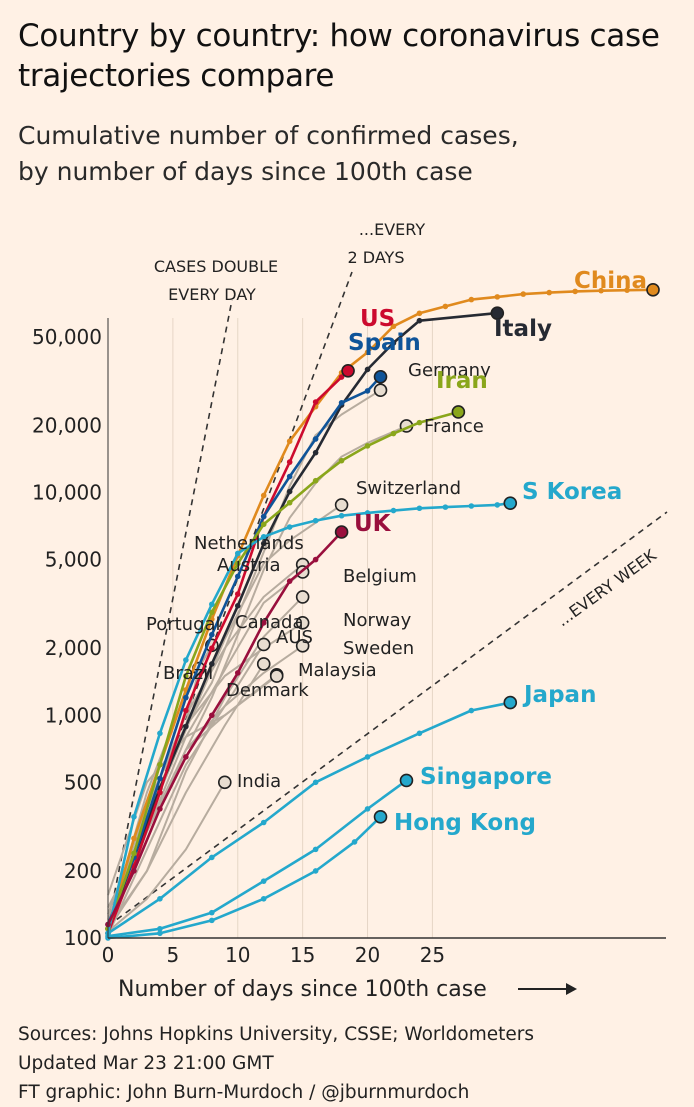 This screenshot has height=1107, width=694. What do you see at coordinates (146, 1063) in the screenshot?
I see `updated-note: Updated Mar 23 21:00 GMT` at bounding box center [146, 1063].